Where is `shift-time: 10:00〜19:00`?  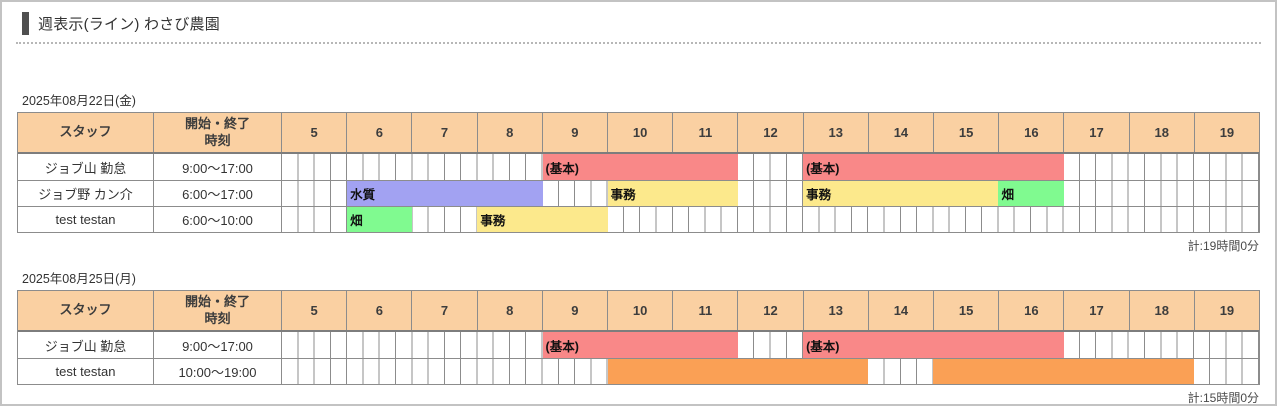 shift-time: 10:00〜19:00 is located at coordinates (218, 371).